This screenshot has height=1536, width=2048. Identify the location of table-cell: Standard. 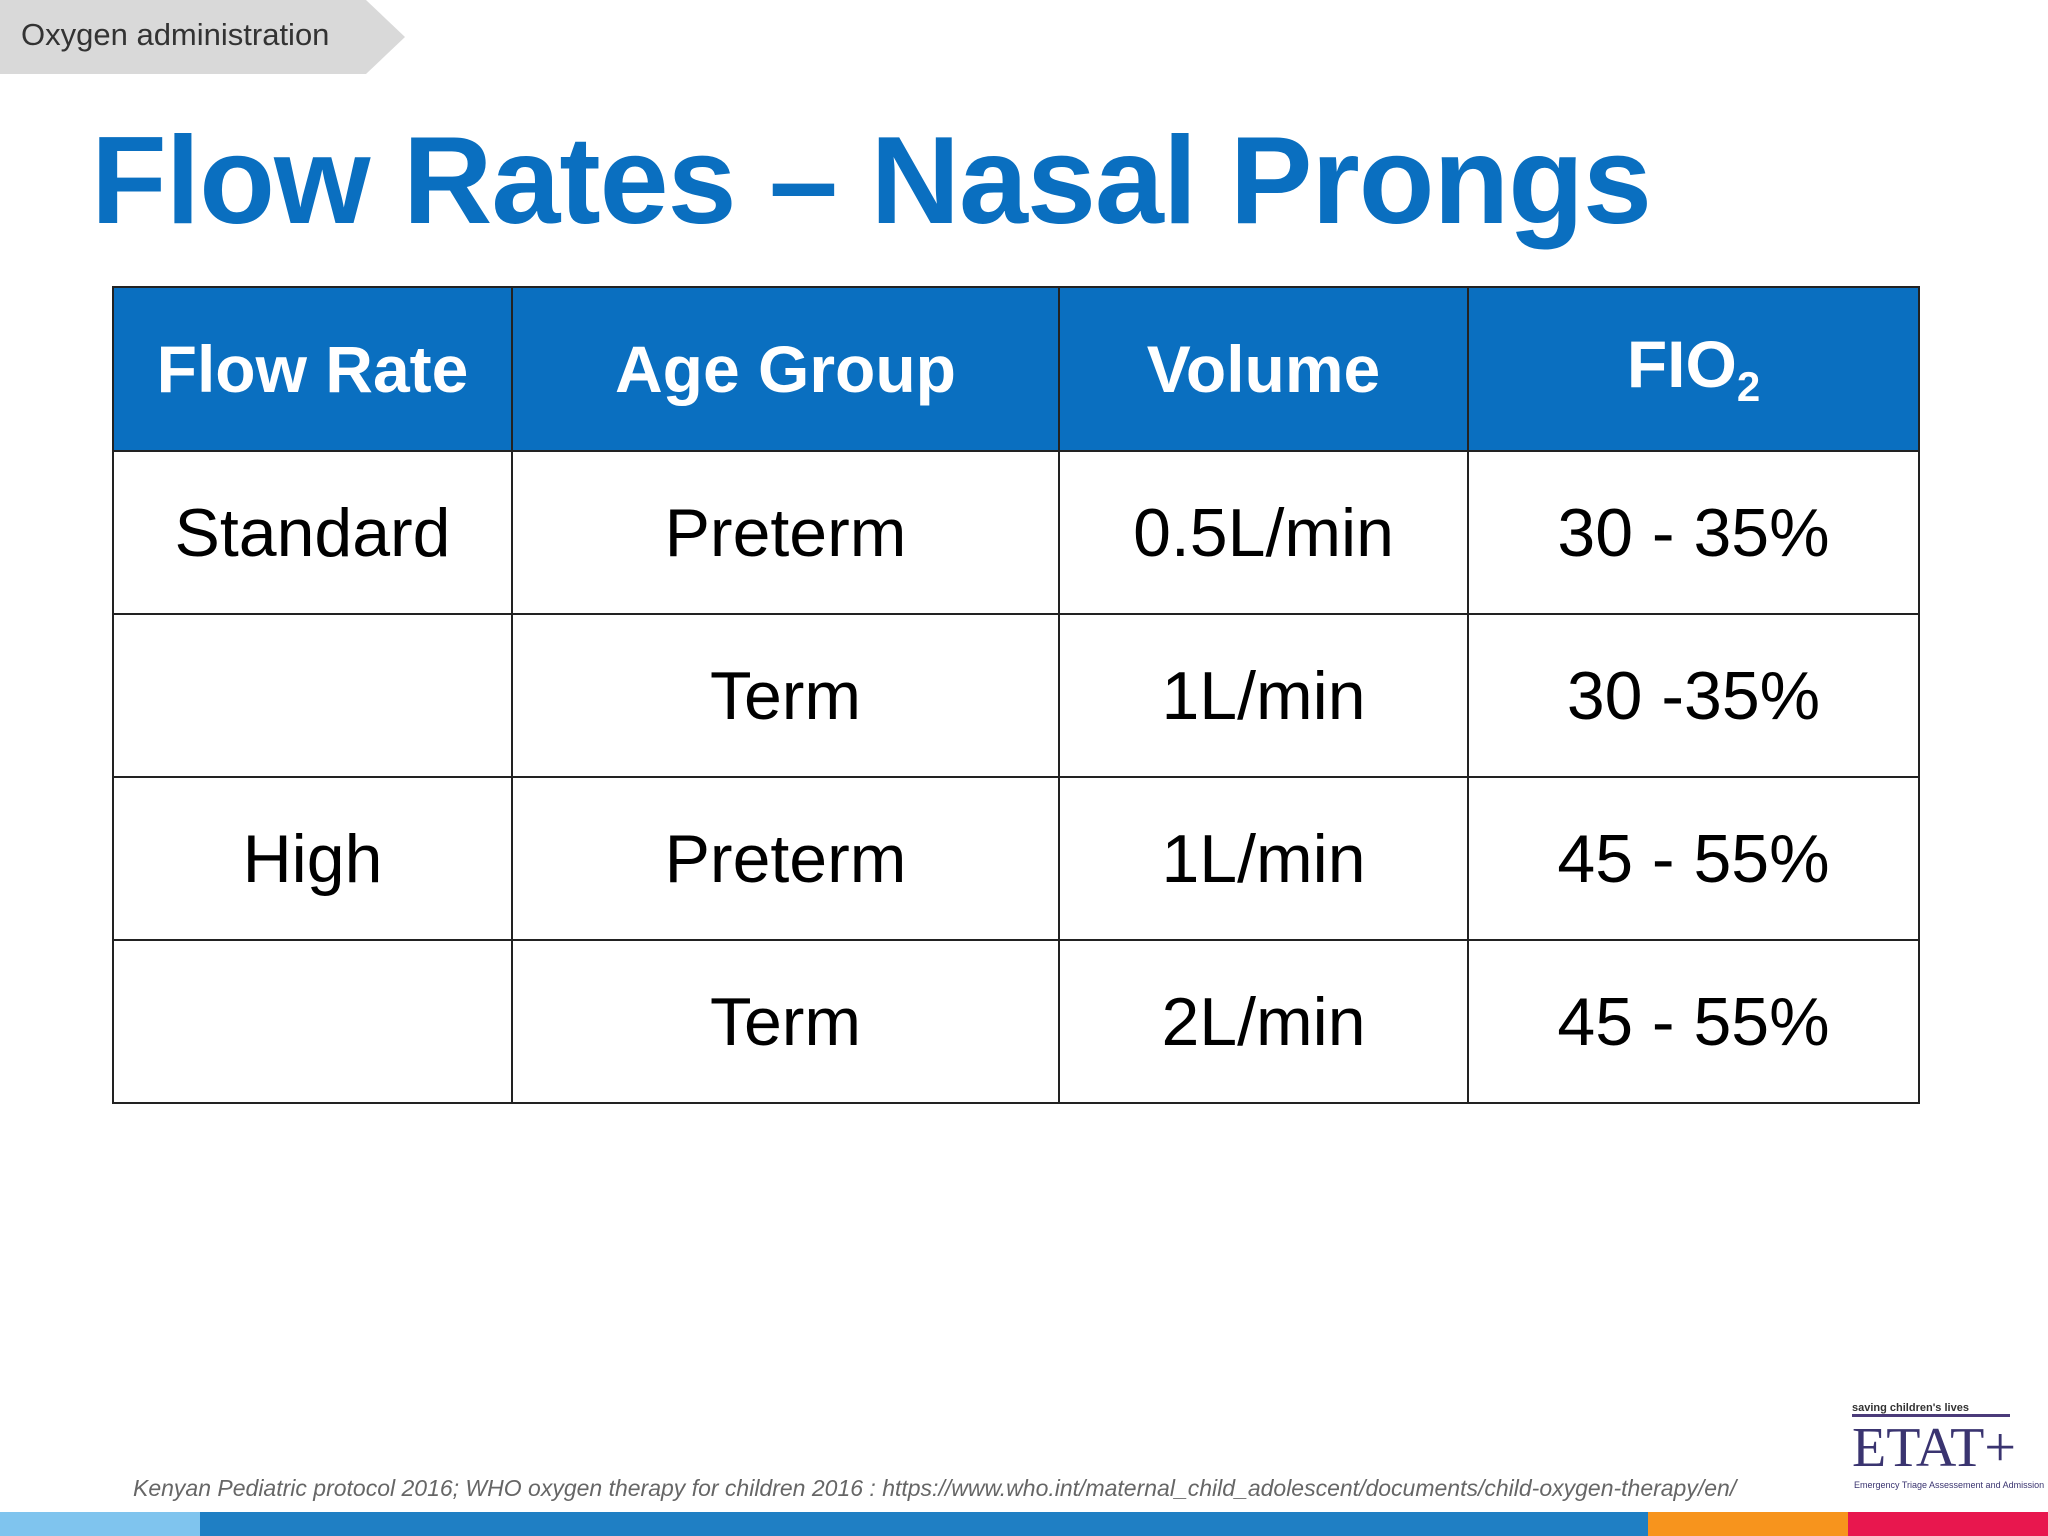
(312, 532).